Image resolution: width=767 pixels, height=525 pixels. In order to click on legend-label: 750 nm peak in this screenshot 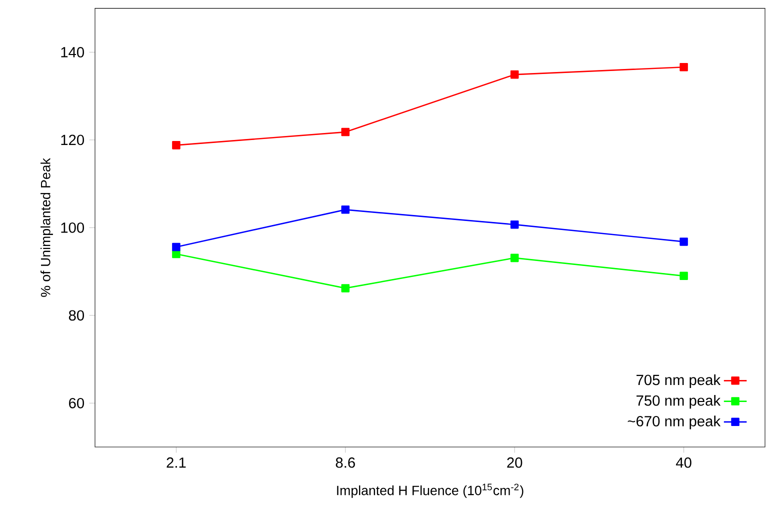, I will do `click(678, 401)`.